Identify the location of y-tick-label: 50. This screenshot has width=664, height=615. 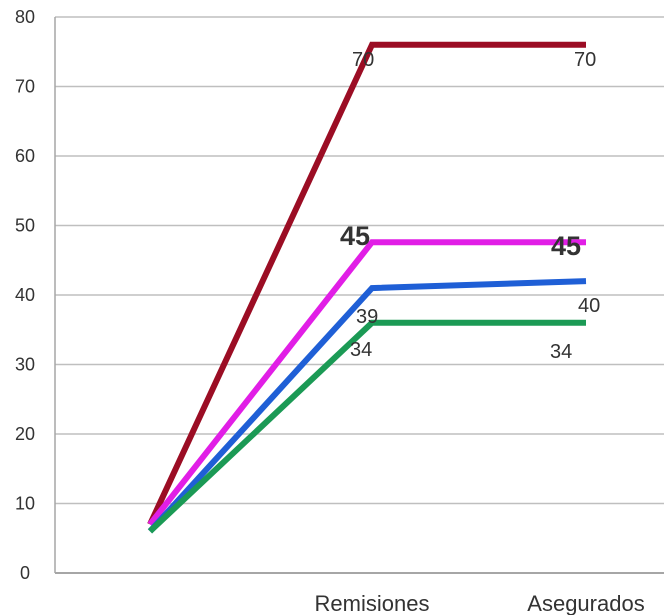
(25, 226).